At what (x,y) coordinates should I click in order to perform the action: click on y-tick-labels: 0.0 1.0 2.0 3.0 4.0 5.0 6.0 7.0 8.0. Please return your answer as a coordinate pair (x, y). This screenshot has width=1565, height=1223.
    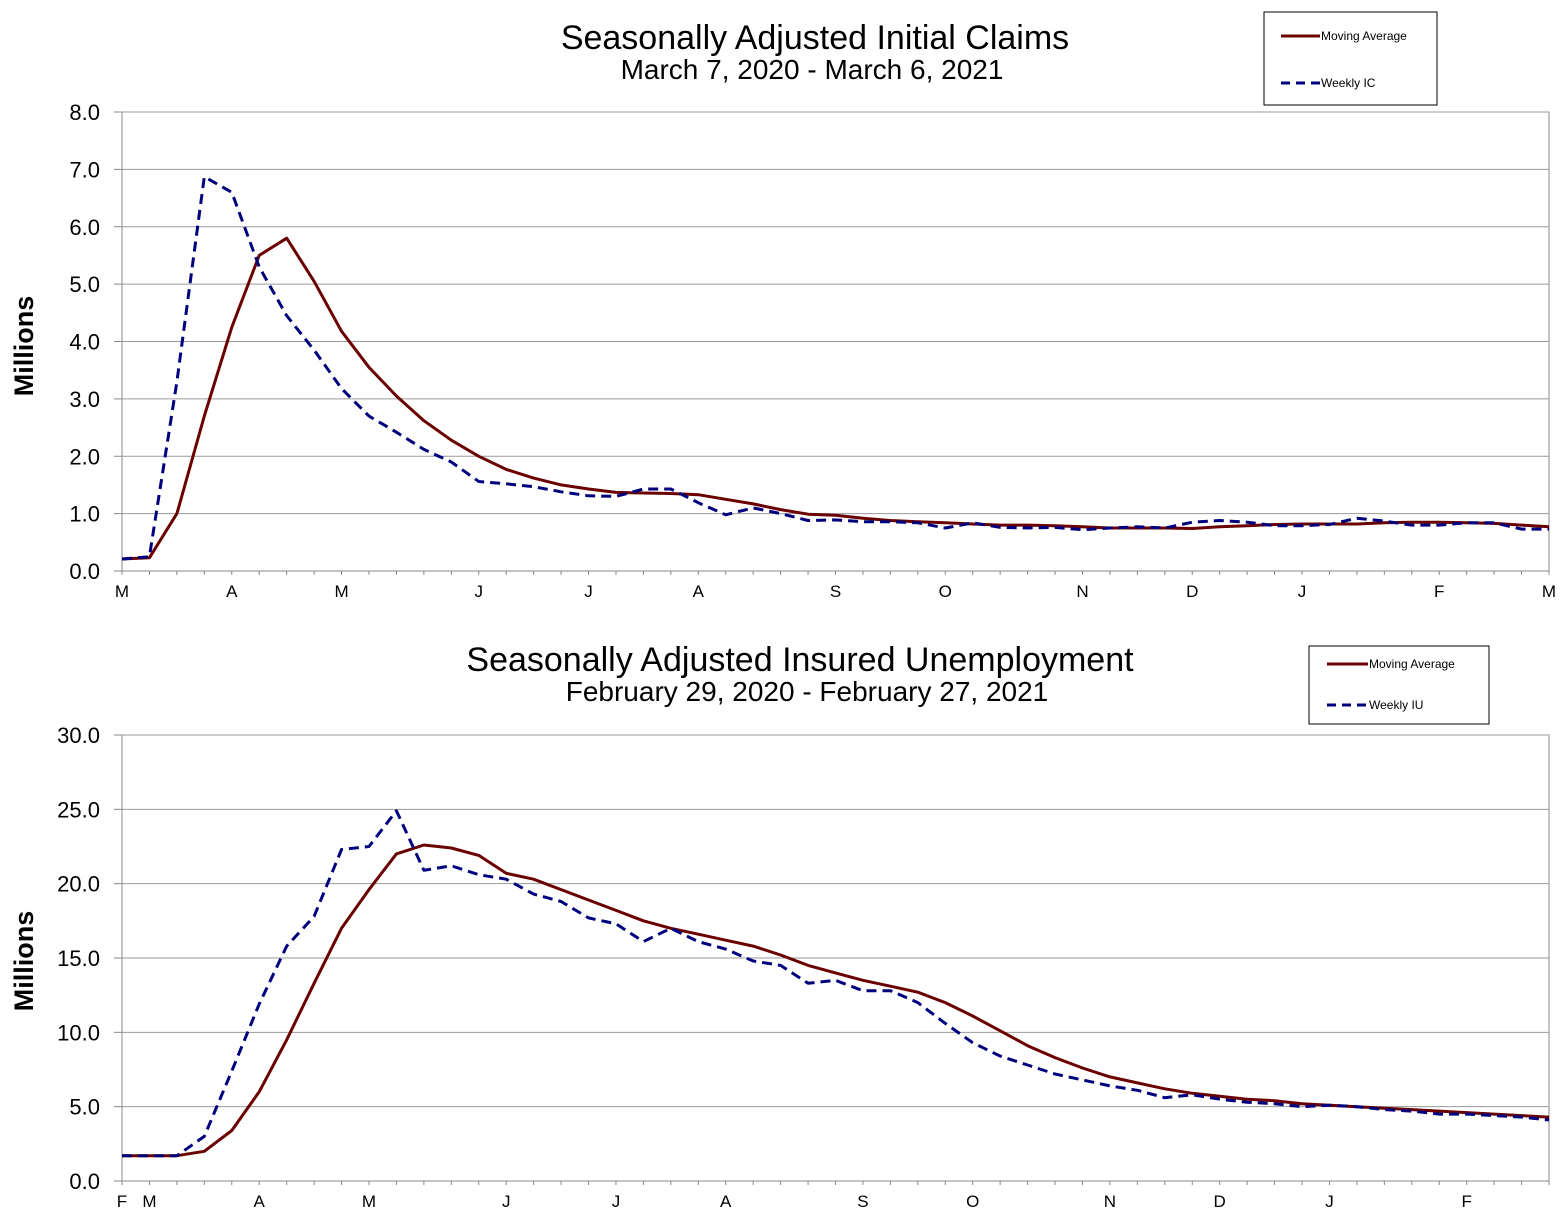
    Looking at the image, I should click on (84, 342).